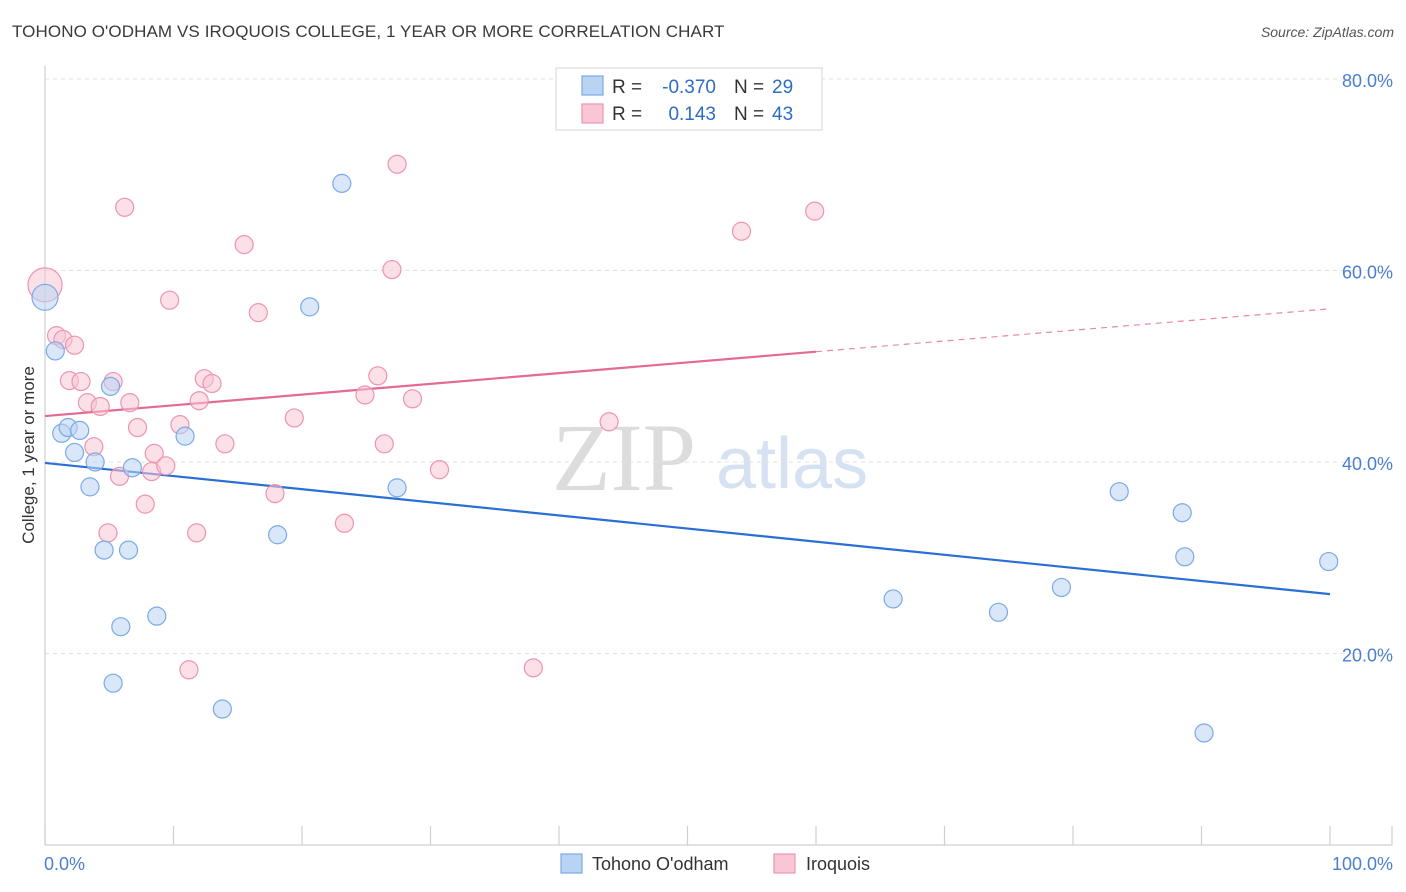 Image resolution: width=1406 pixels, height=892 pixels. What do you see at coordinates (660, 864) in the screenshot?
I see `series-legend-label-tohono: Tohono O'odham` at bounding box center [660, 864].